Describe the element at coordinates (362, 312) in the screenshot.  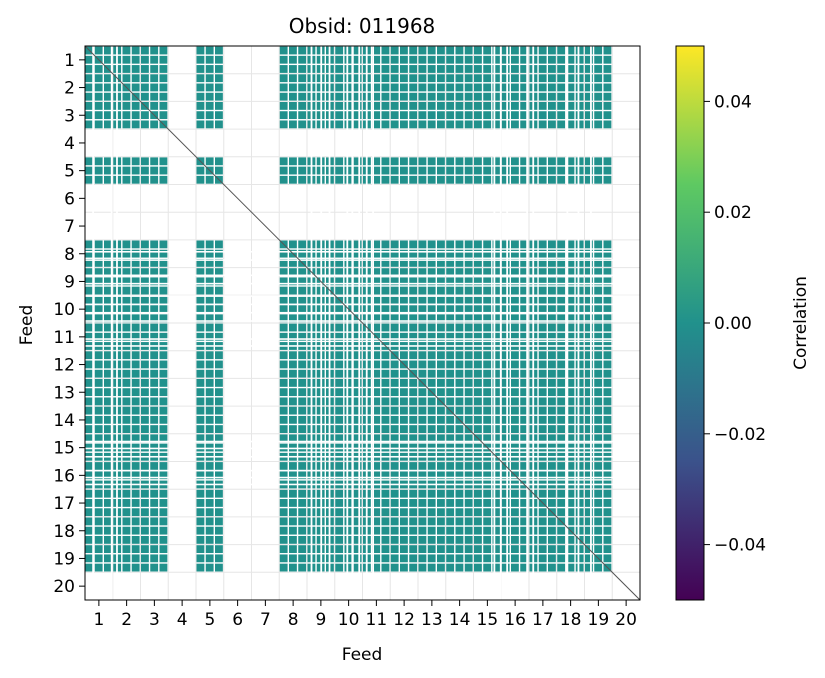
I see `dropout-streak` at that location.